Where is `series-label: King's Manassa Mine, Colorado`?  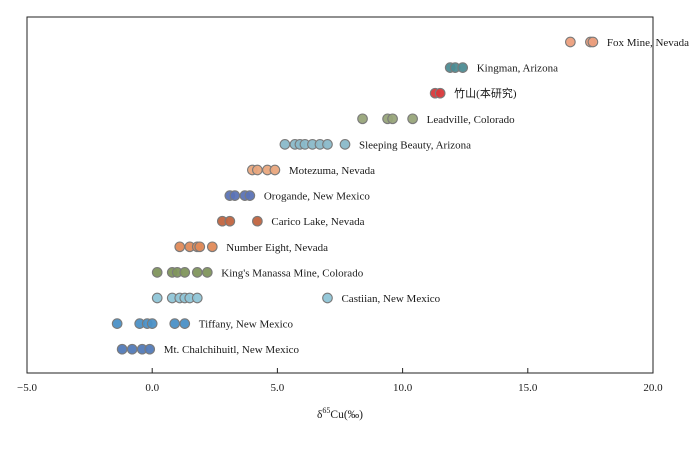
series-label: King's Manassa Mine, Colorado is located at coordinates (292, 273).